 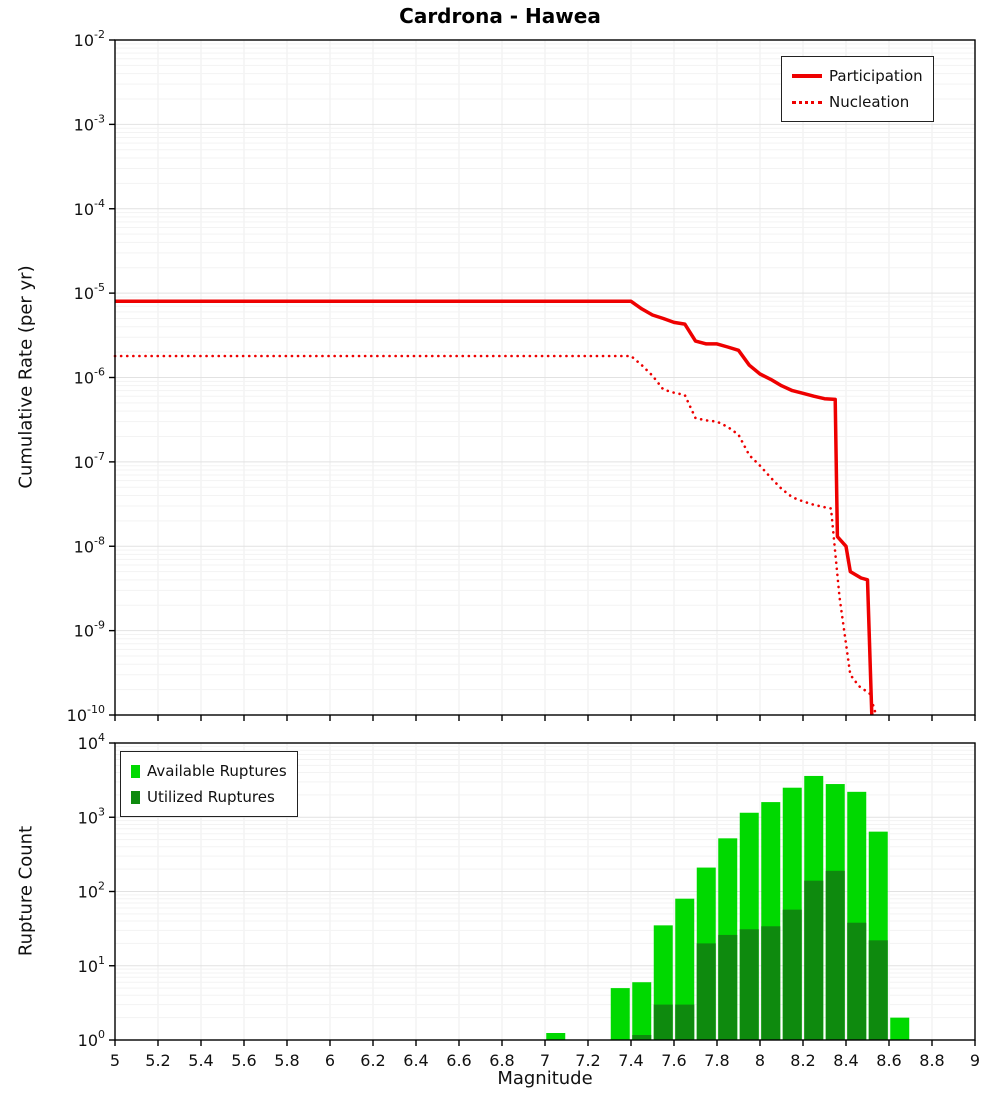 What do you see at coordinates (26, 377) in the screenshot?
I see `rate-y-axis-label: Cumulative Rate (per yr)` at bounding box center [26, 377].